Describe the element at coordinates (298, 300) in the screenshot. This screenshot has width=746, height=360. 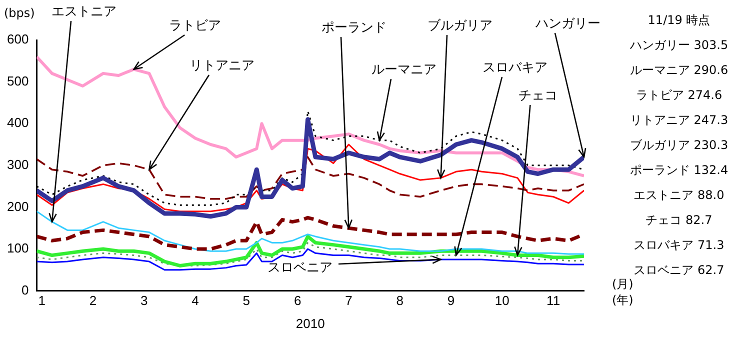
I see `x-tick-label: 6` at that location.